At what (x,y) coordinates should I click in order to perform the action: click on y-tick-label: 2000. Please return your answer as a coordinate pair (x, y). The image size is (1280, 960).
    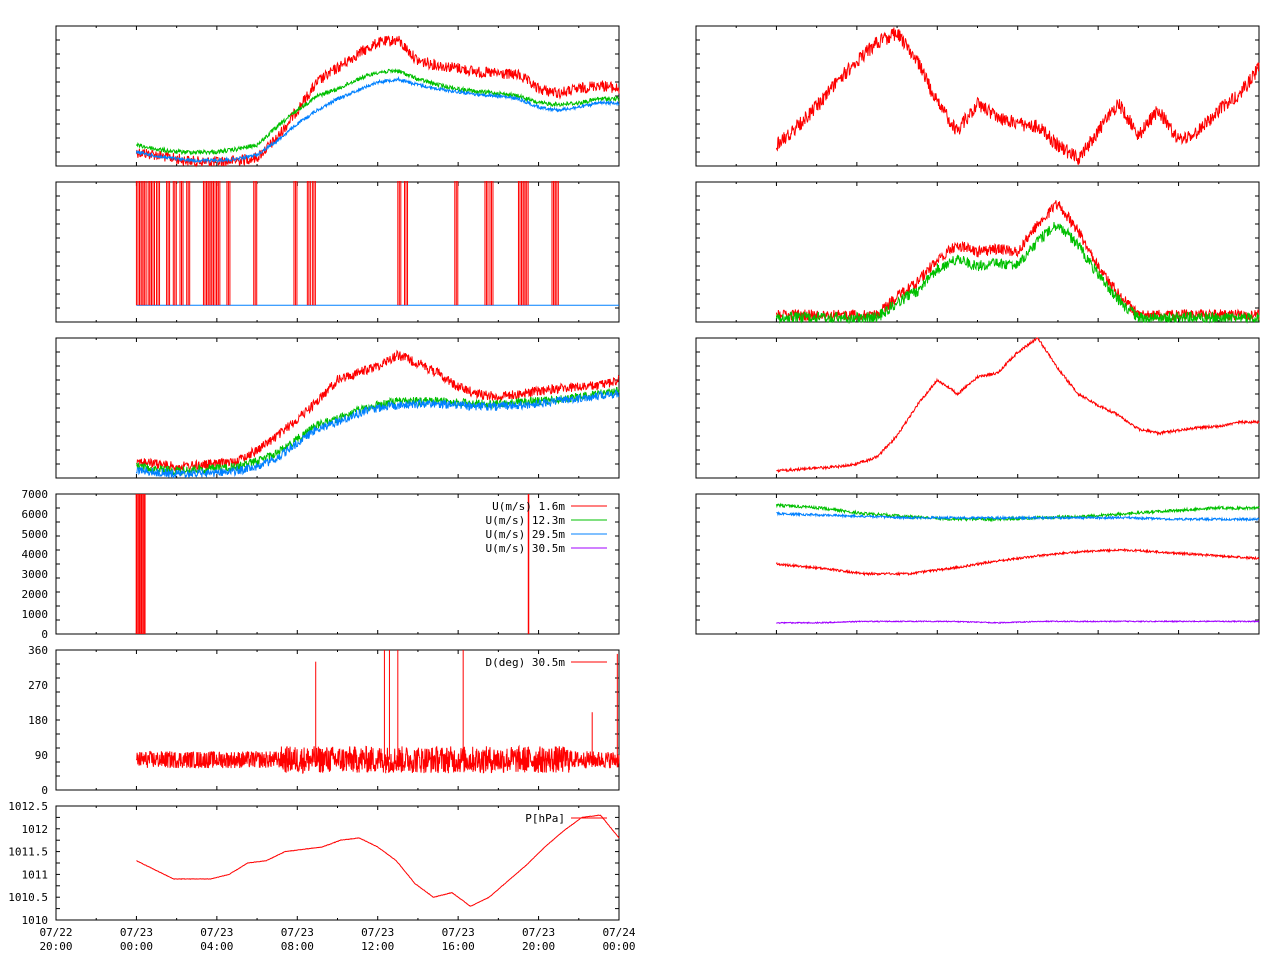
    Looking at the image, I should click on (35, 594).